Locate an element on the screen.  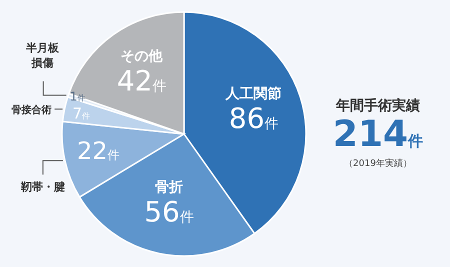
slice-label: 半月板損傷 is located at coordinates (42, 55).